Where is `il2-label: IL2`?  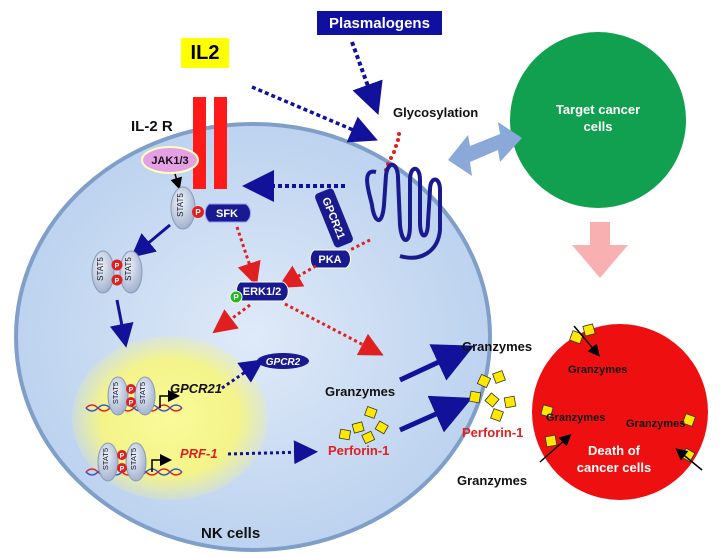 il2-label: IL2 is located at coordinates (205, 52).